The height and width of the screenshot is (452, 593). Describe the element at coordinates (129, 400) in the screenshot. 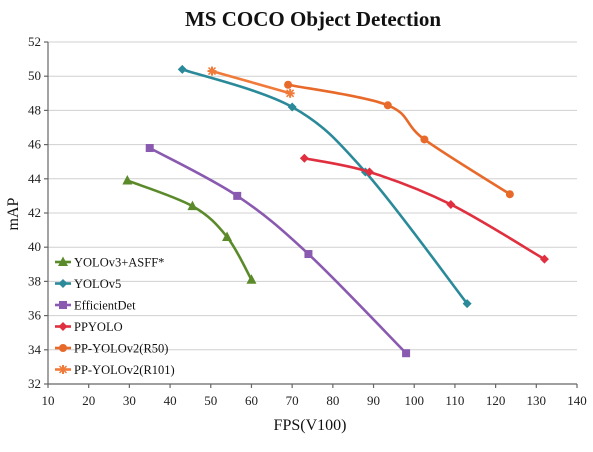

I see `x-tick-label-30: 30` at that location.